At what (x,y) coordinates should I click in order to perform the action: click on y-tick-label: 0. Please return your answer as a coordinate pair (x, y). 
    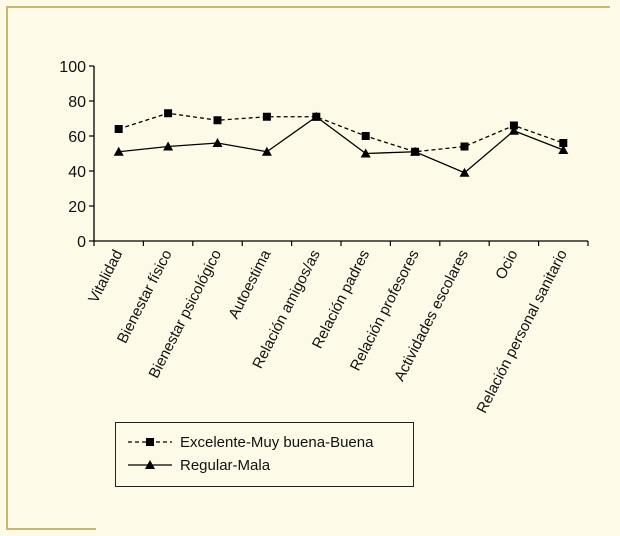
    Looking at the image, I should click on (81, 242).